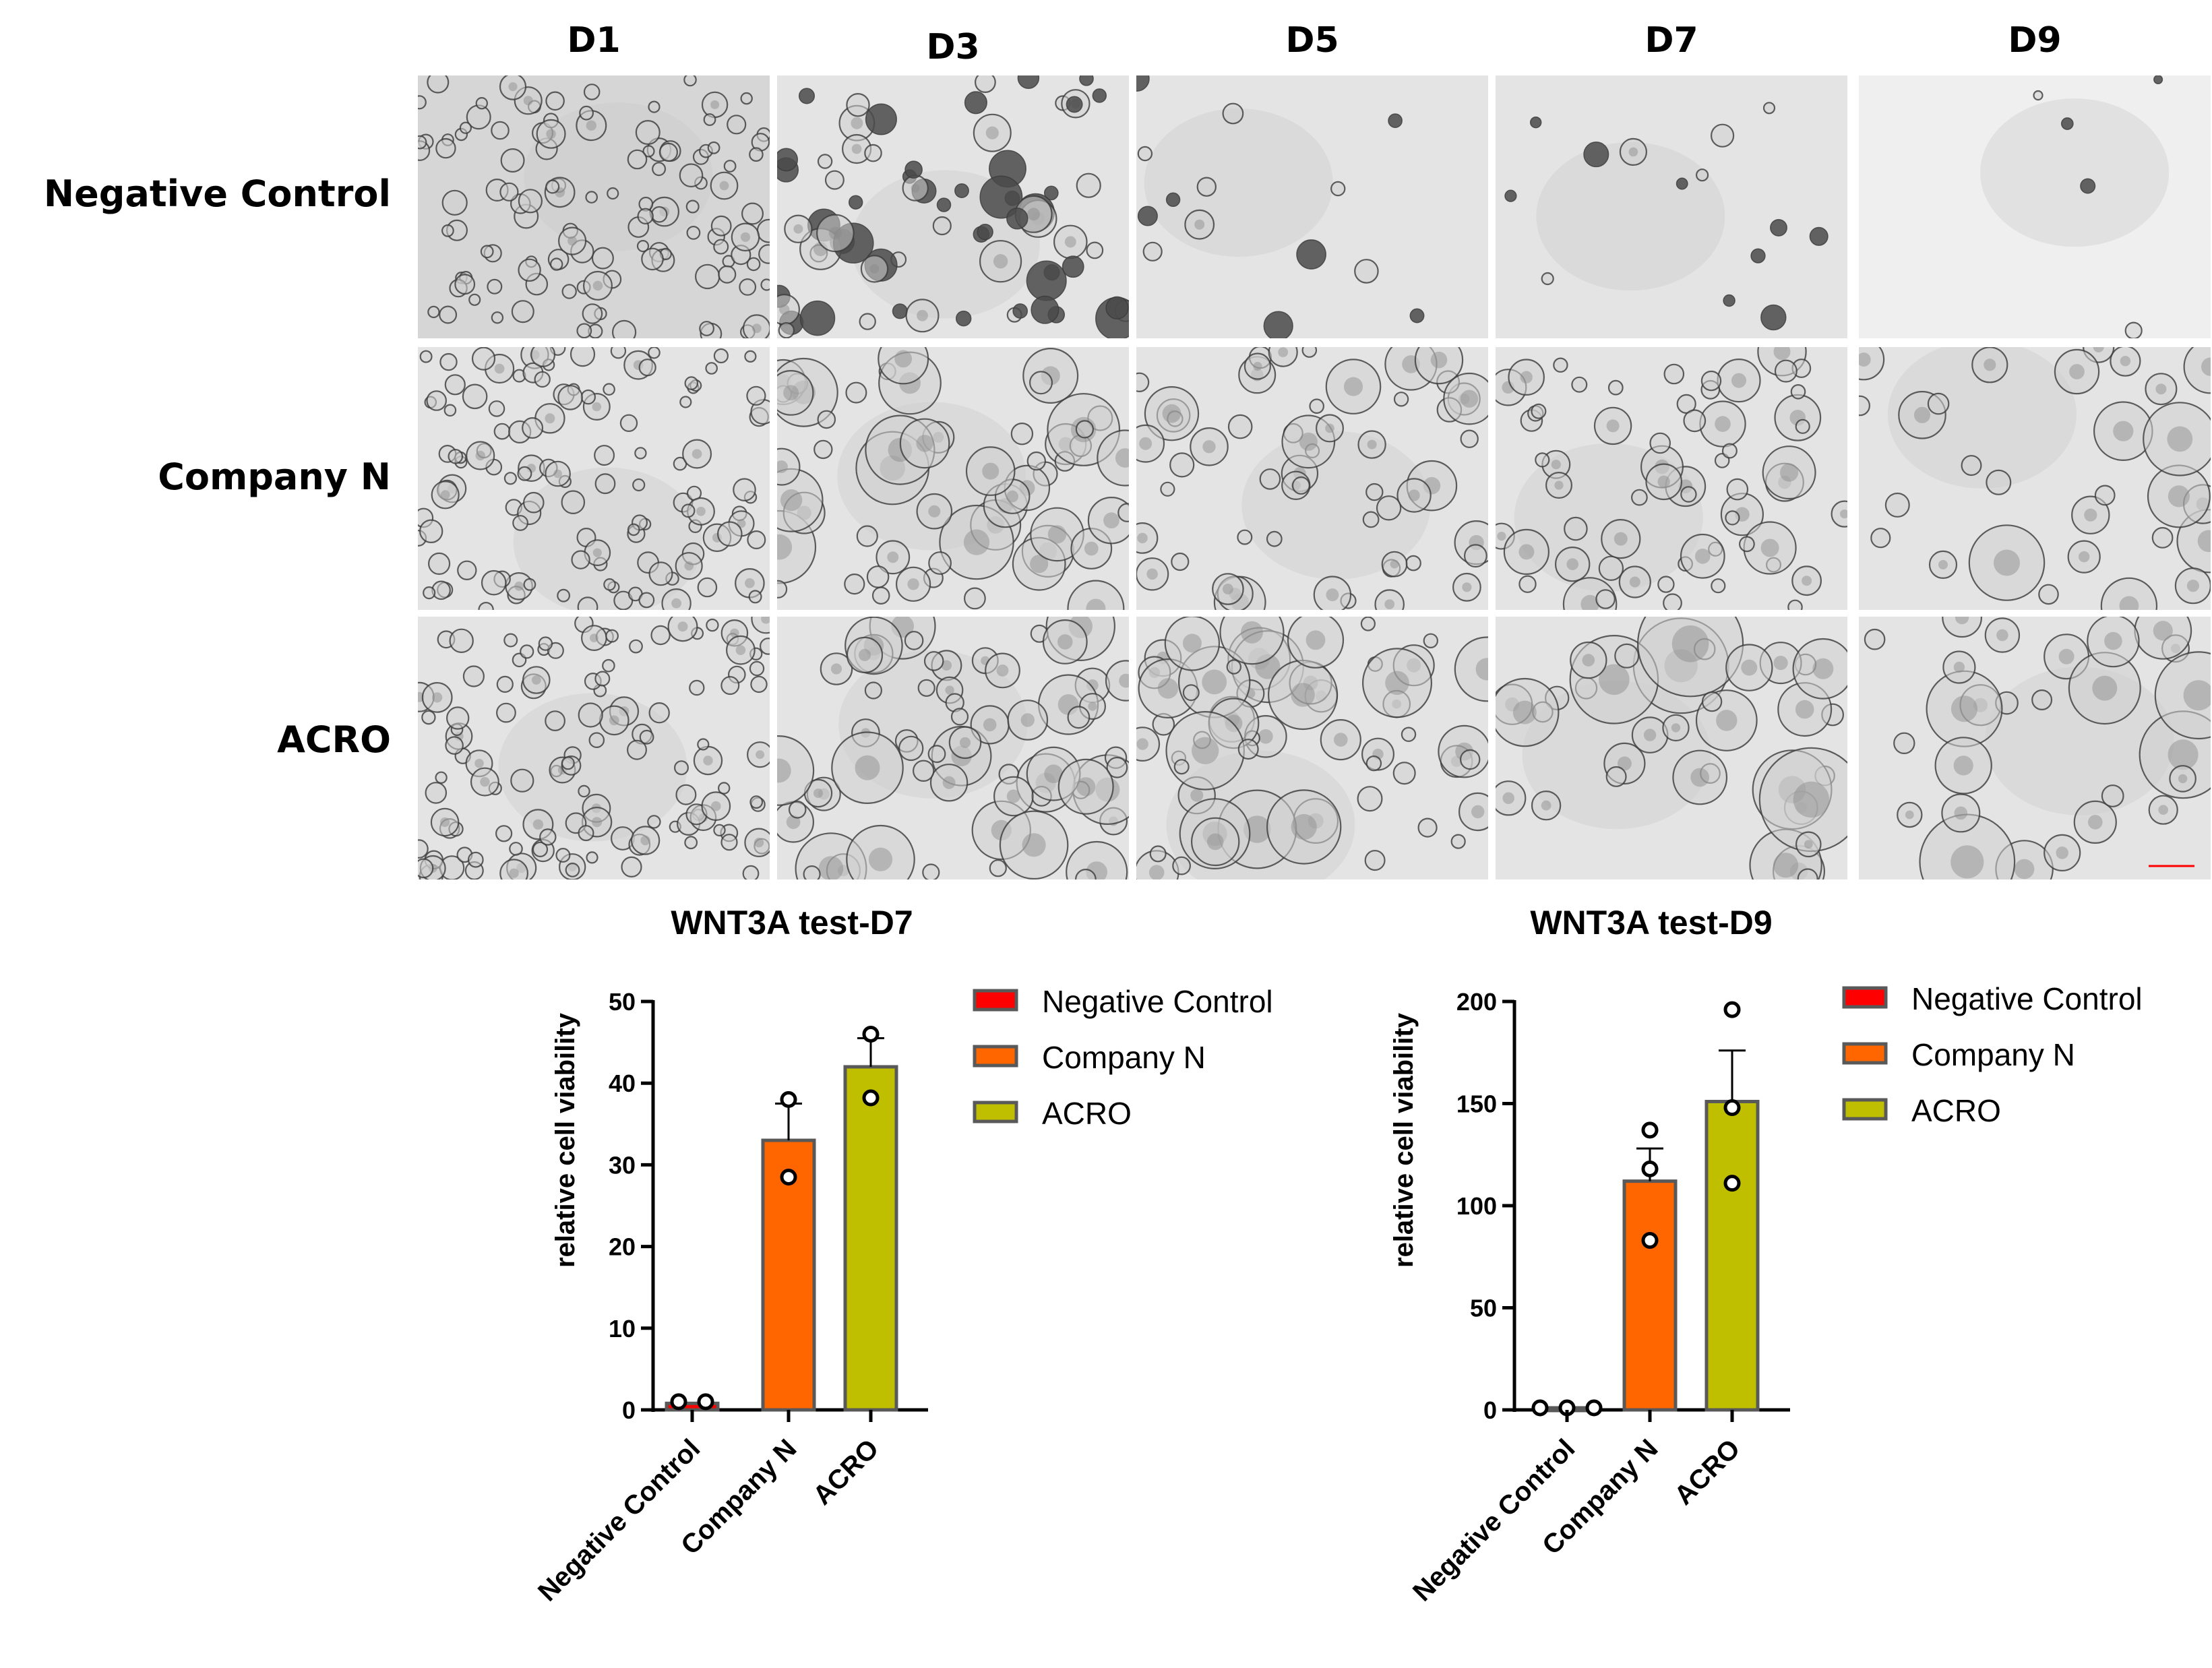 The height and width of the screenshot is (1668, 2212). What do you see at coordinates (622, 1165) in the screenshot?
I see `y-tick-label: 30` at bounding box center [622, 1165].